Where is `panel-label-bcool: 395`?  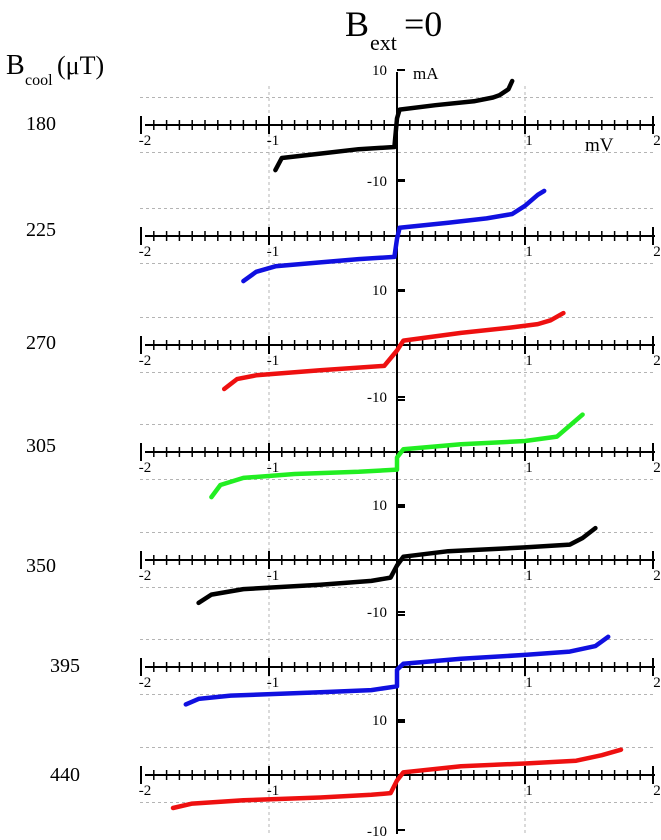
panel-label-bcool: 395 is located at coordinates (65, 666).